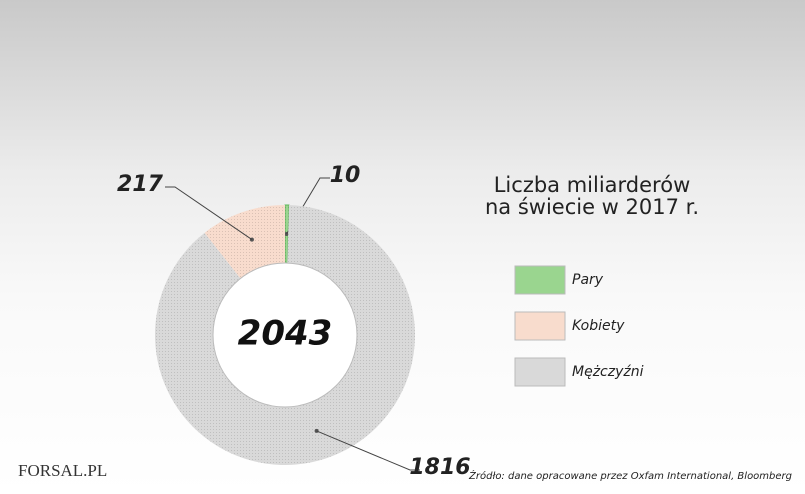 This screenshot has height=494, width=805. What do you see at coordinates (140, 184) in the screenshot?
I see `data-label: 217` at bounding box center [140, 184].